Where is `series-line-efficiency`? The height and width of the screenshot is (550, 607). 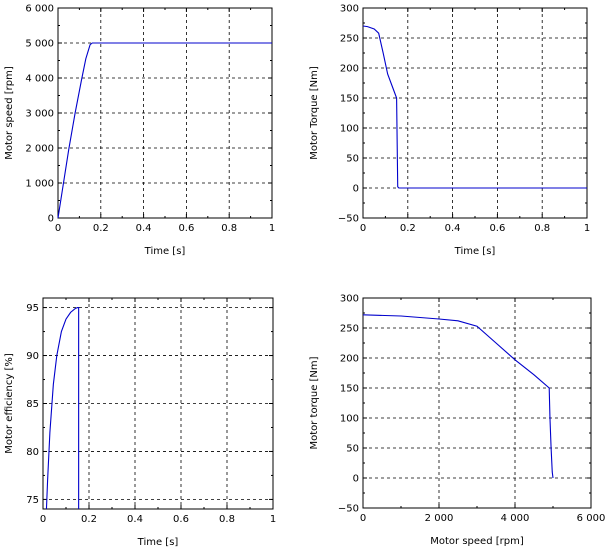
series-line-efficiency is located at coordinates (62, 408).